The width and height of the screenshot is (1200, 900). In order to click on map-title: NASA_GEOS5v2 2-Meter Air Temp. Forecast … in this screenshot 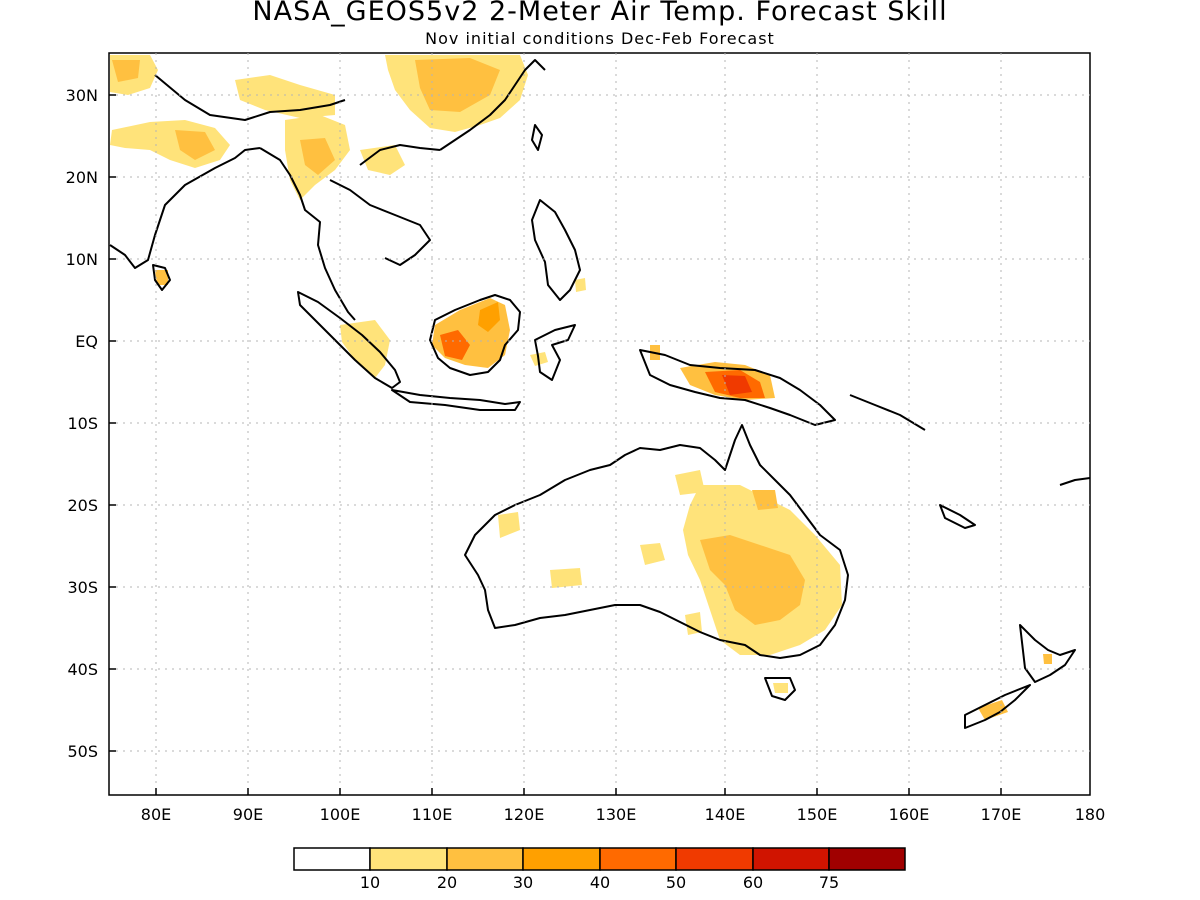, I will do `click(600, 13)`.